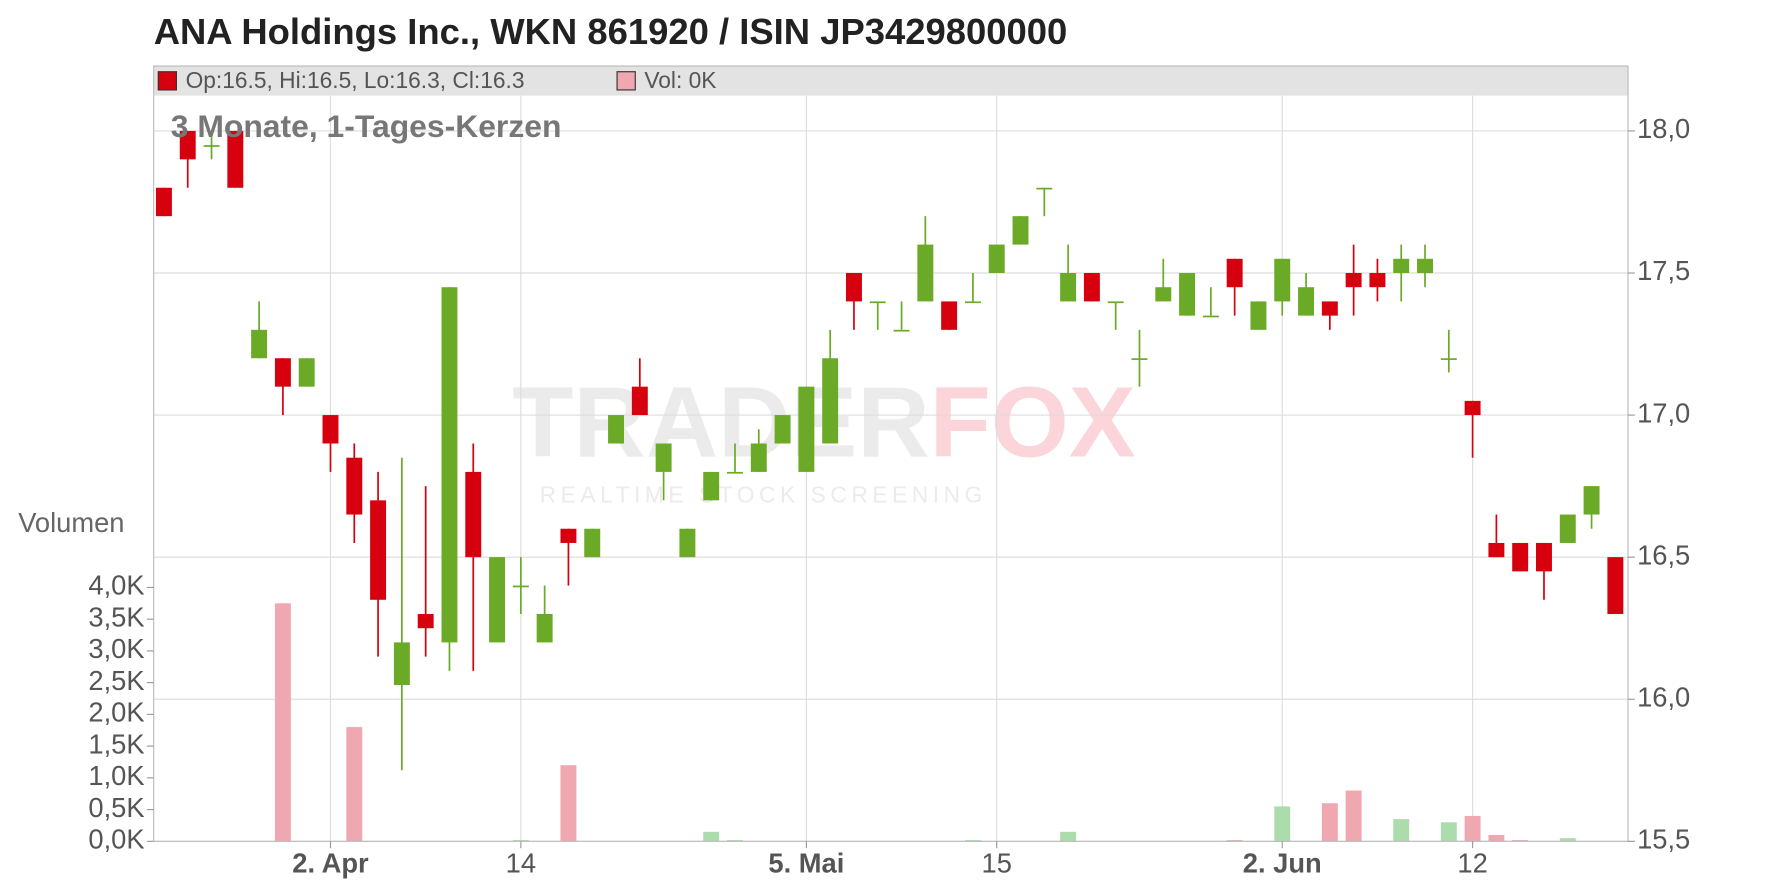 This screenshot has width=1776, height=888. What do you see at coordinates (1472, 862) in the screenshot?
I see `x-tick-label: 12` at bounding box center [1472, 862].